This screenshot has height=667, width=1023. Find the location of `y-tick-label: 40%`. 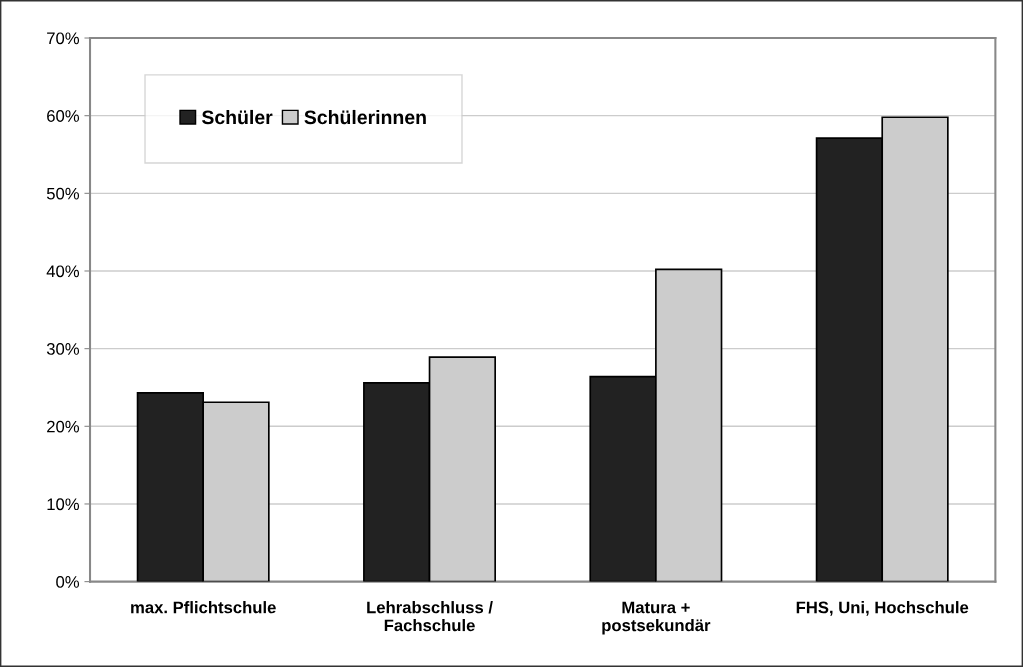

y-tick-label: 40% is located at coordinates (63, 271).